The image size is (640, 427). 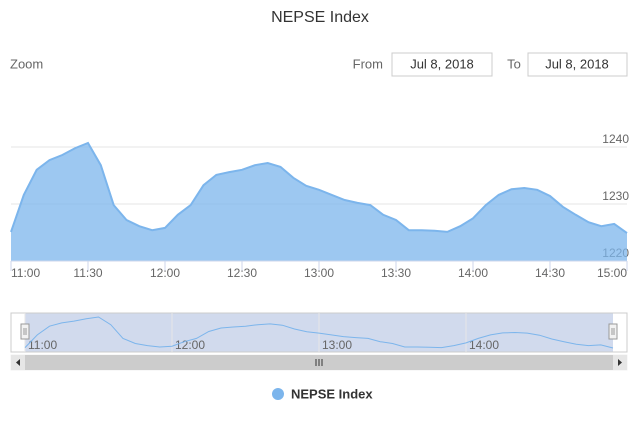 I want to click on legend-symbol, so click(x=278, y=394).